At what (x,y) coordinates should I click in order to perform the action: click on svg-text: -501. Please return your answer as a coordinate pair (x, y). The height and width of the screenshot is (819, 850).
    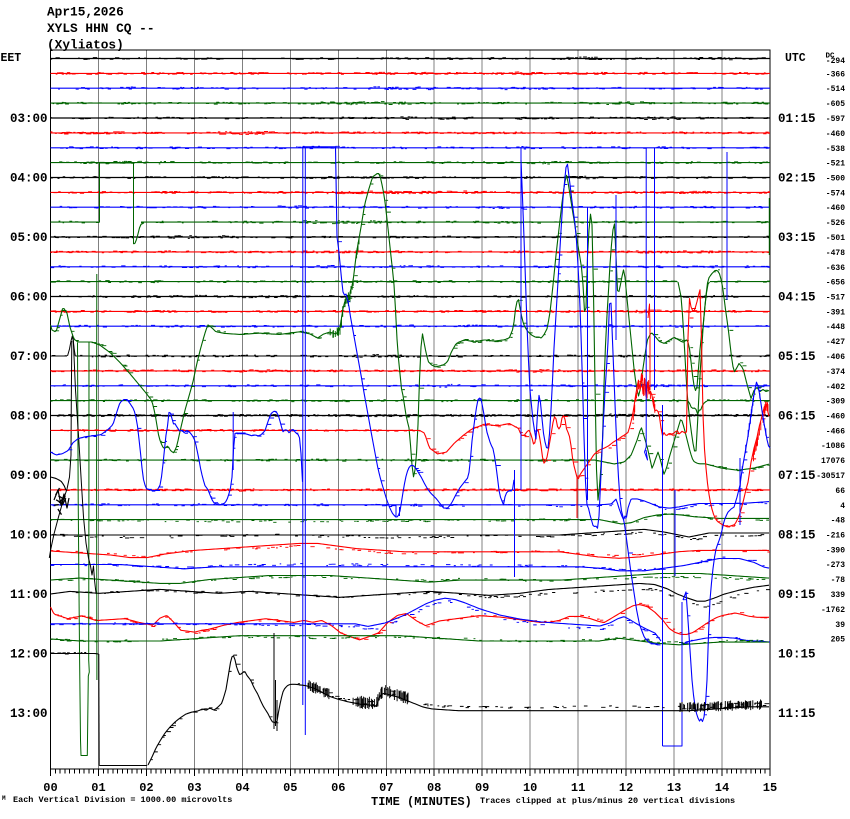
    Looking at the image, I should click on (835, 238).